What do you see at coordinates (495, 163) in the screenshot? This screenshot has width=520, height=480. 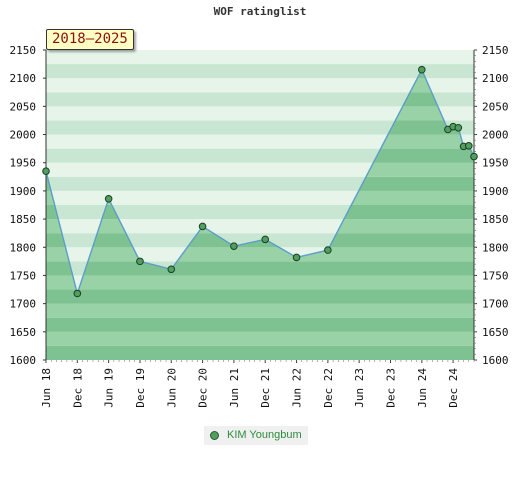 I see `y-tick-label-right: 1950` at bounding box center [495, 163].